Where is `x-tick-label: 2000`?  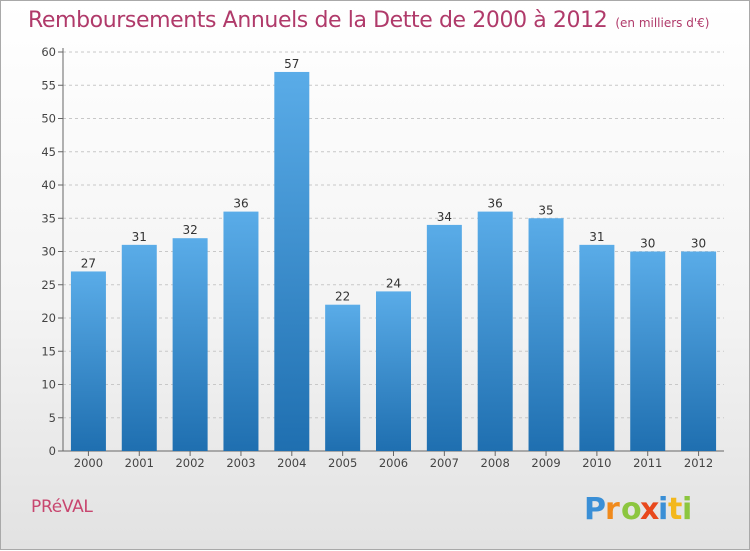
x-tick-label: 2000 is located at coordinates (88, 463).